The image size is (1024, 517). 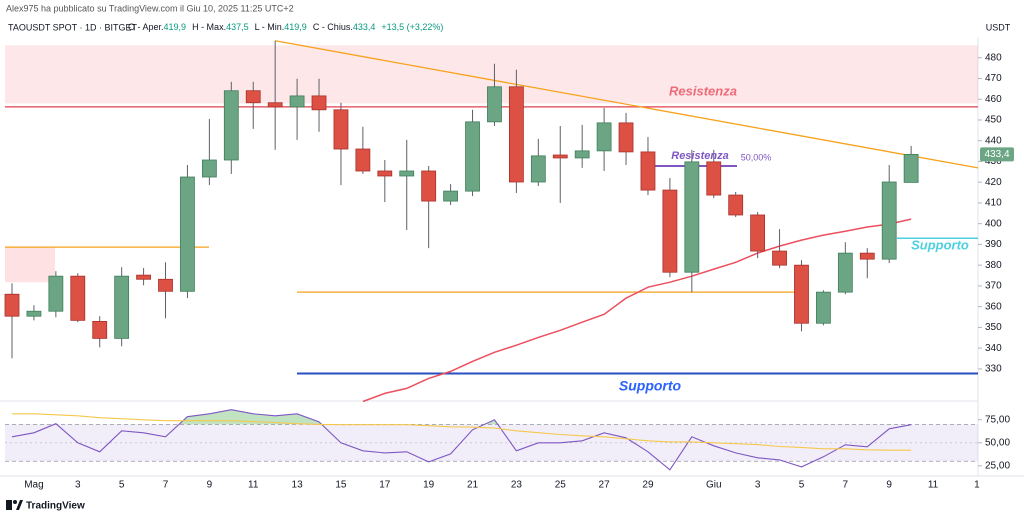 I want to click on x-tick-label: 17, so click(x=385, y=485).